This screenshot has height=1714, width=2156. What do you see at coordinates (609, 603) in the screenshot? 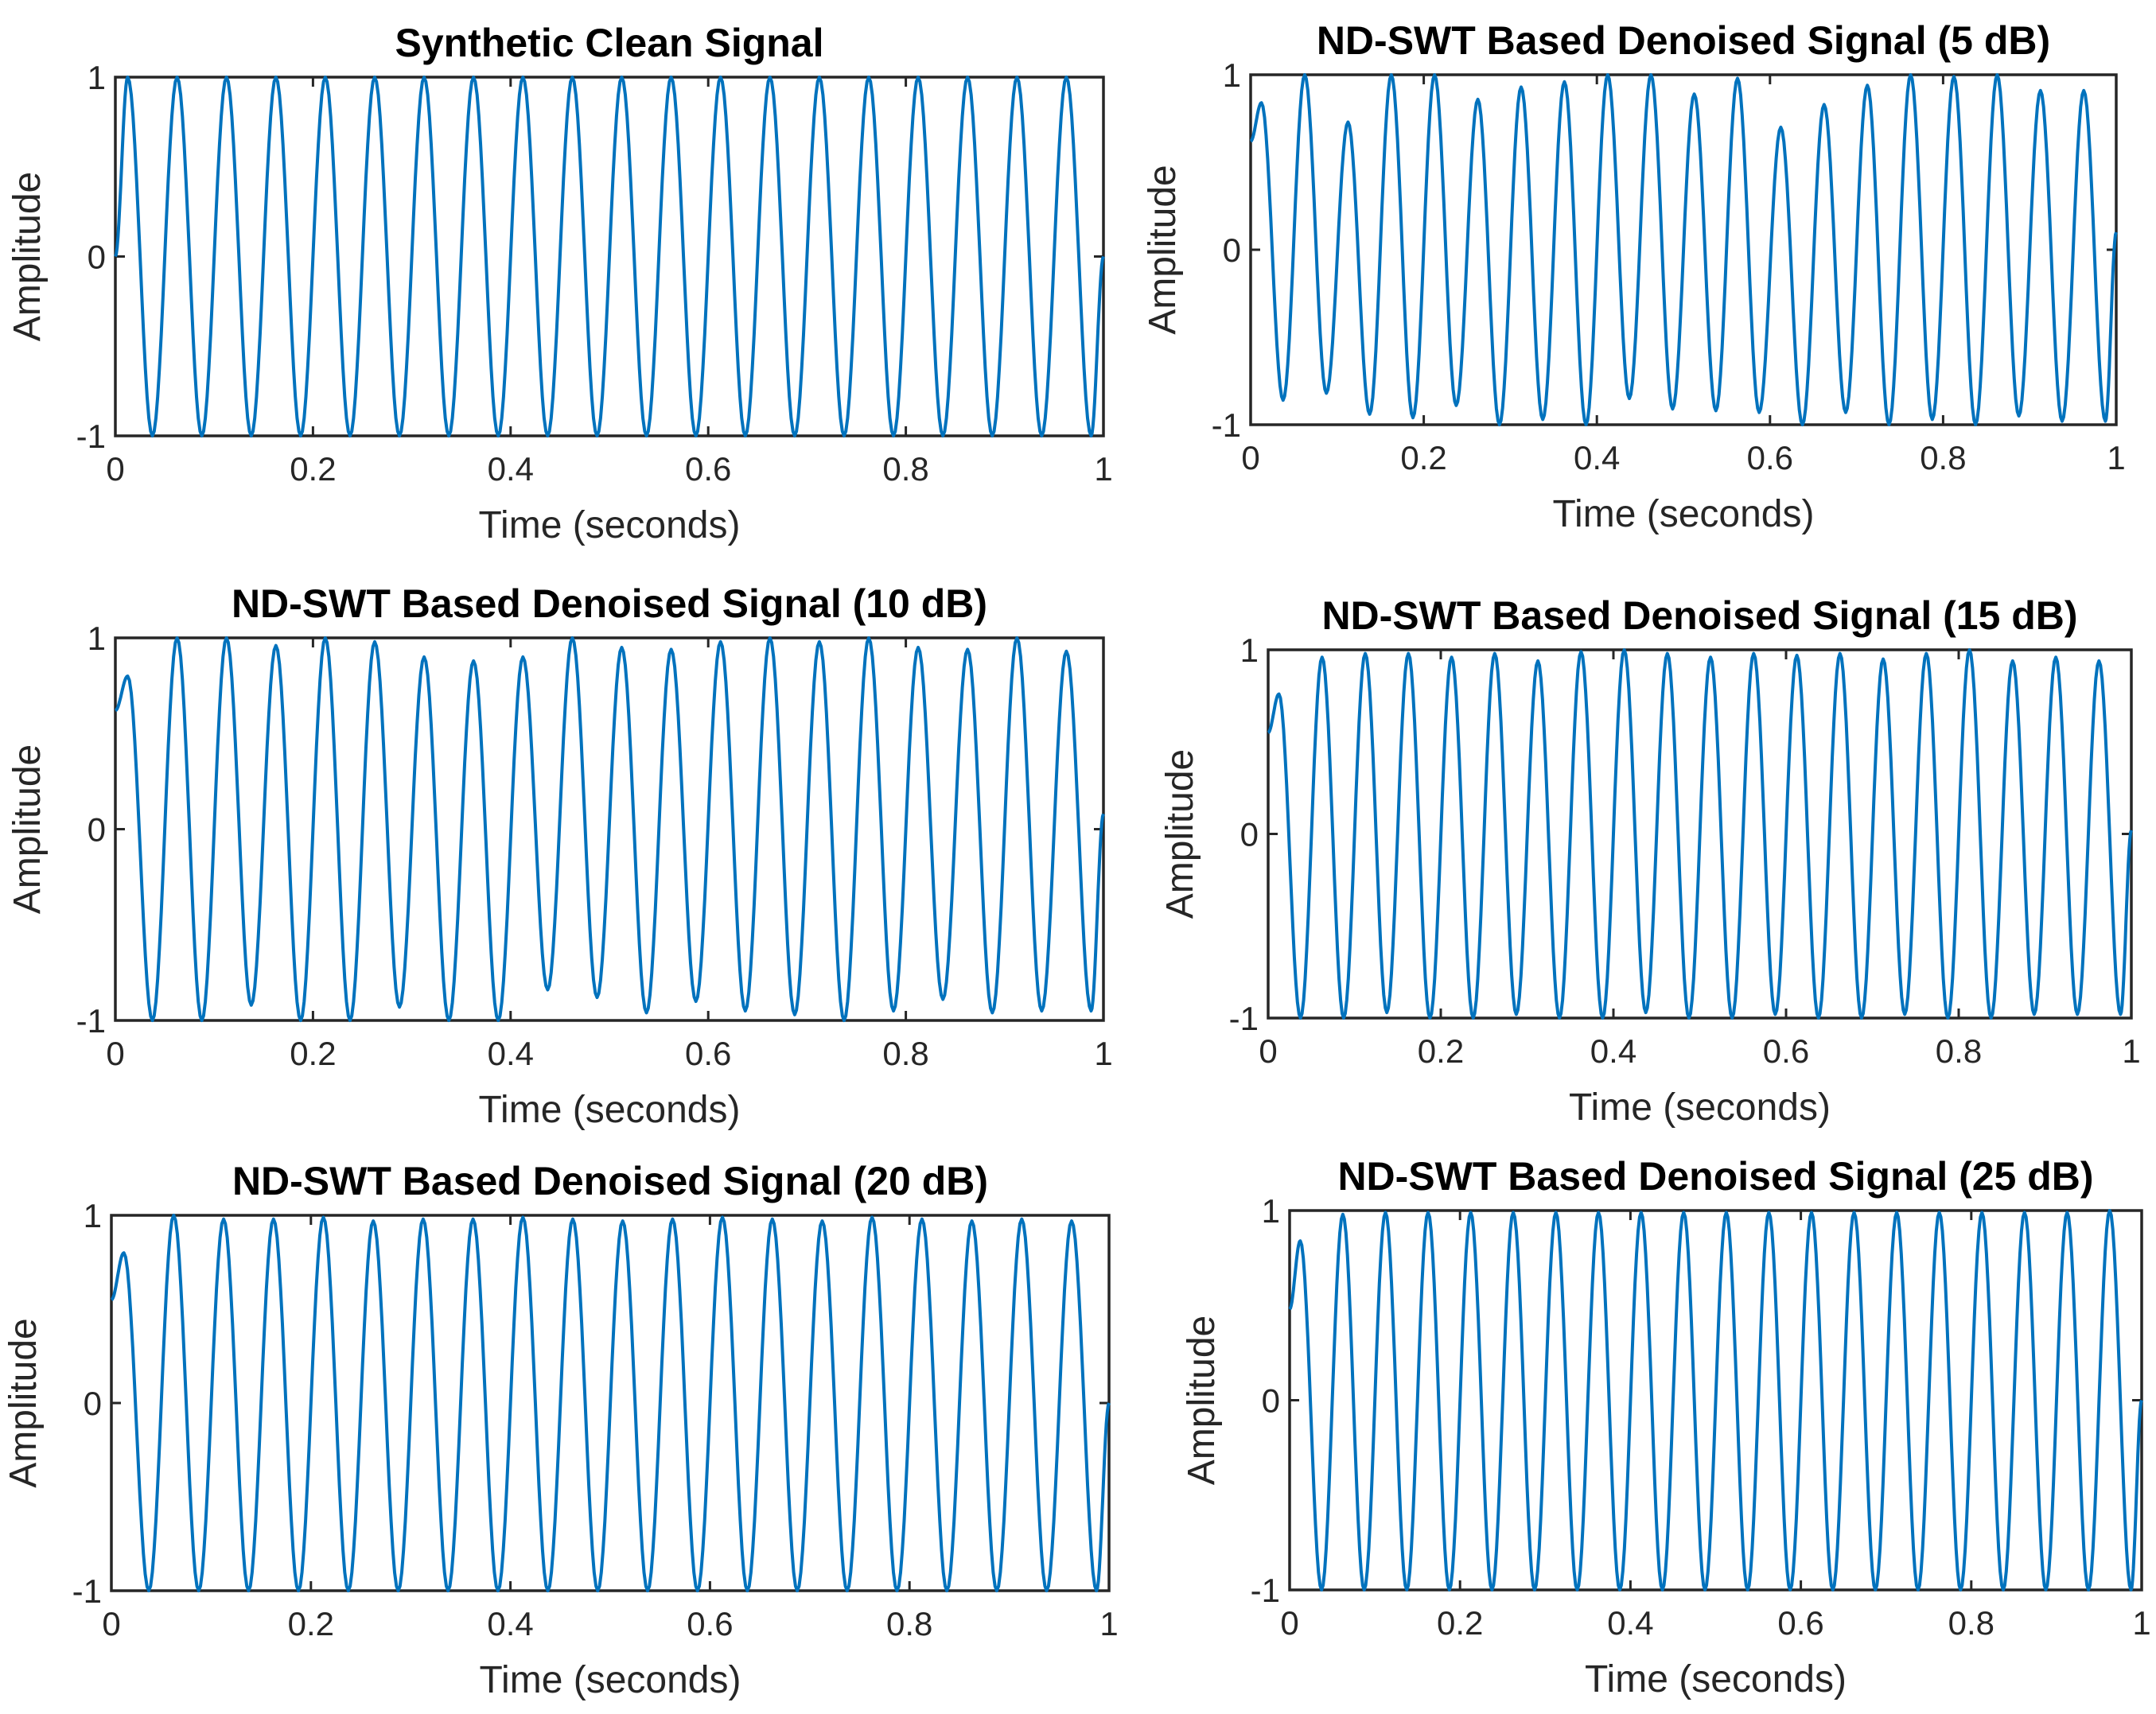
I see `subplot-title: ND-SWT Based Denoised Signal (10 dB)` at bounding box center [609, 603].